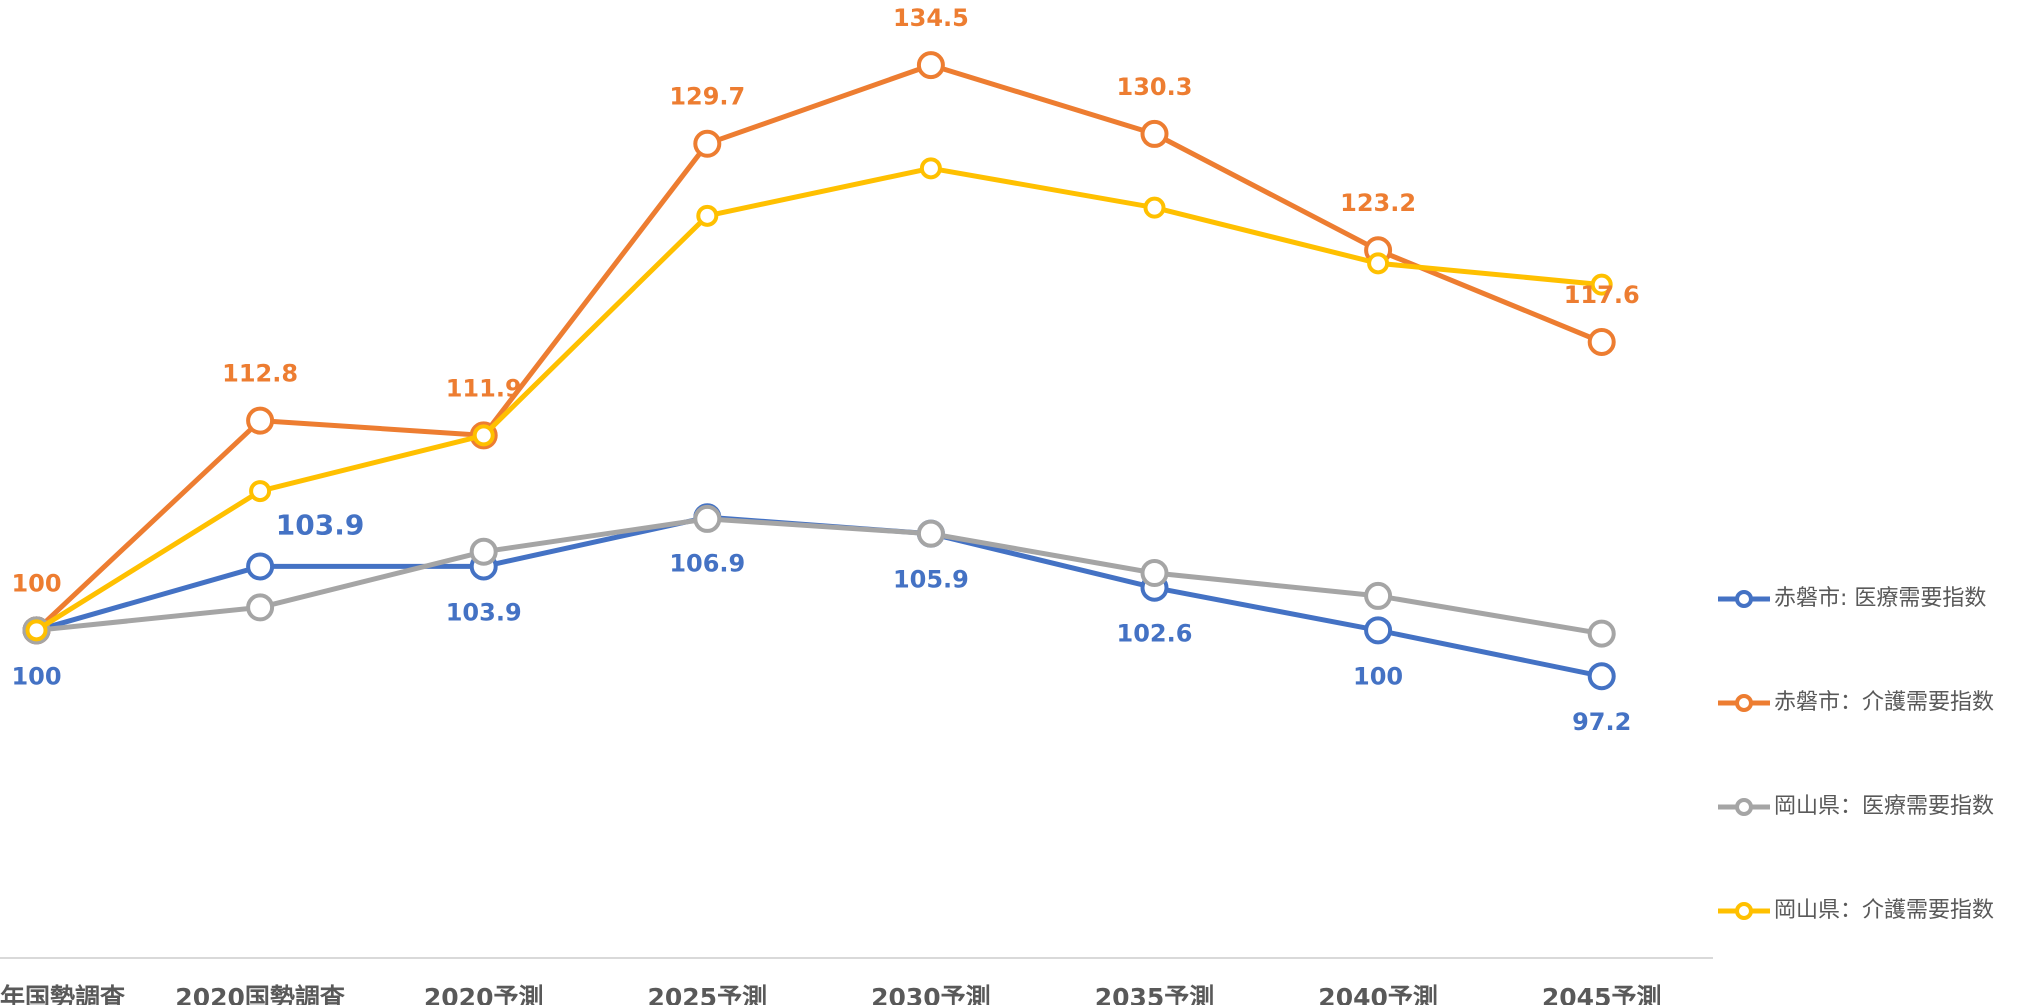  I want to click on data-label: 97.2, so click(1601, 722).